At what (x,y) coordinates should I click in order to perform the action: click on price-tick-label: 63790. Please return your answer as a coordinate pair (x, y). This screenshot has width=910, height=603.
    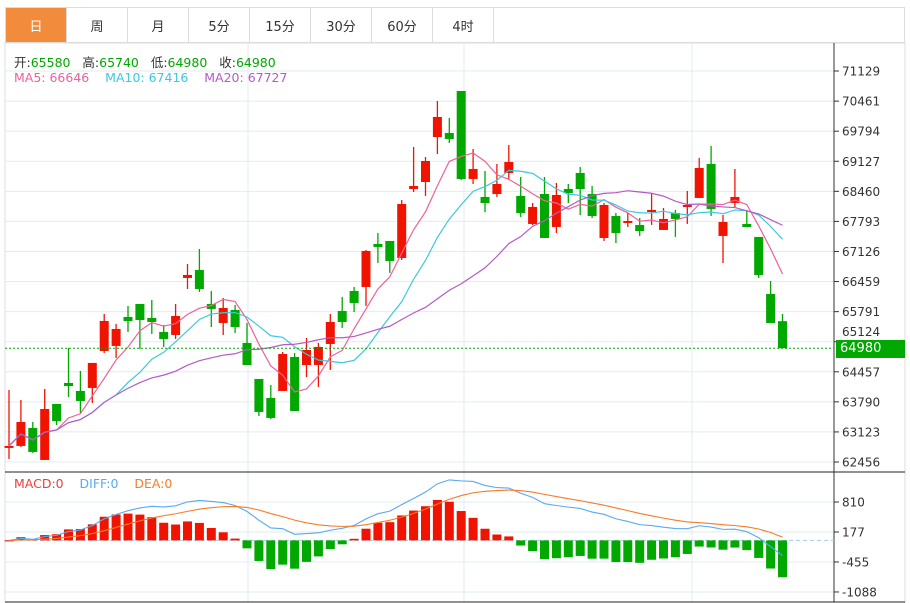
    Looking at the image, I should click on (861, 402).